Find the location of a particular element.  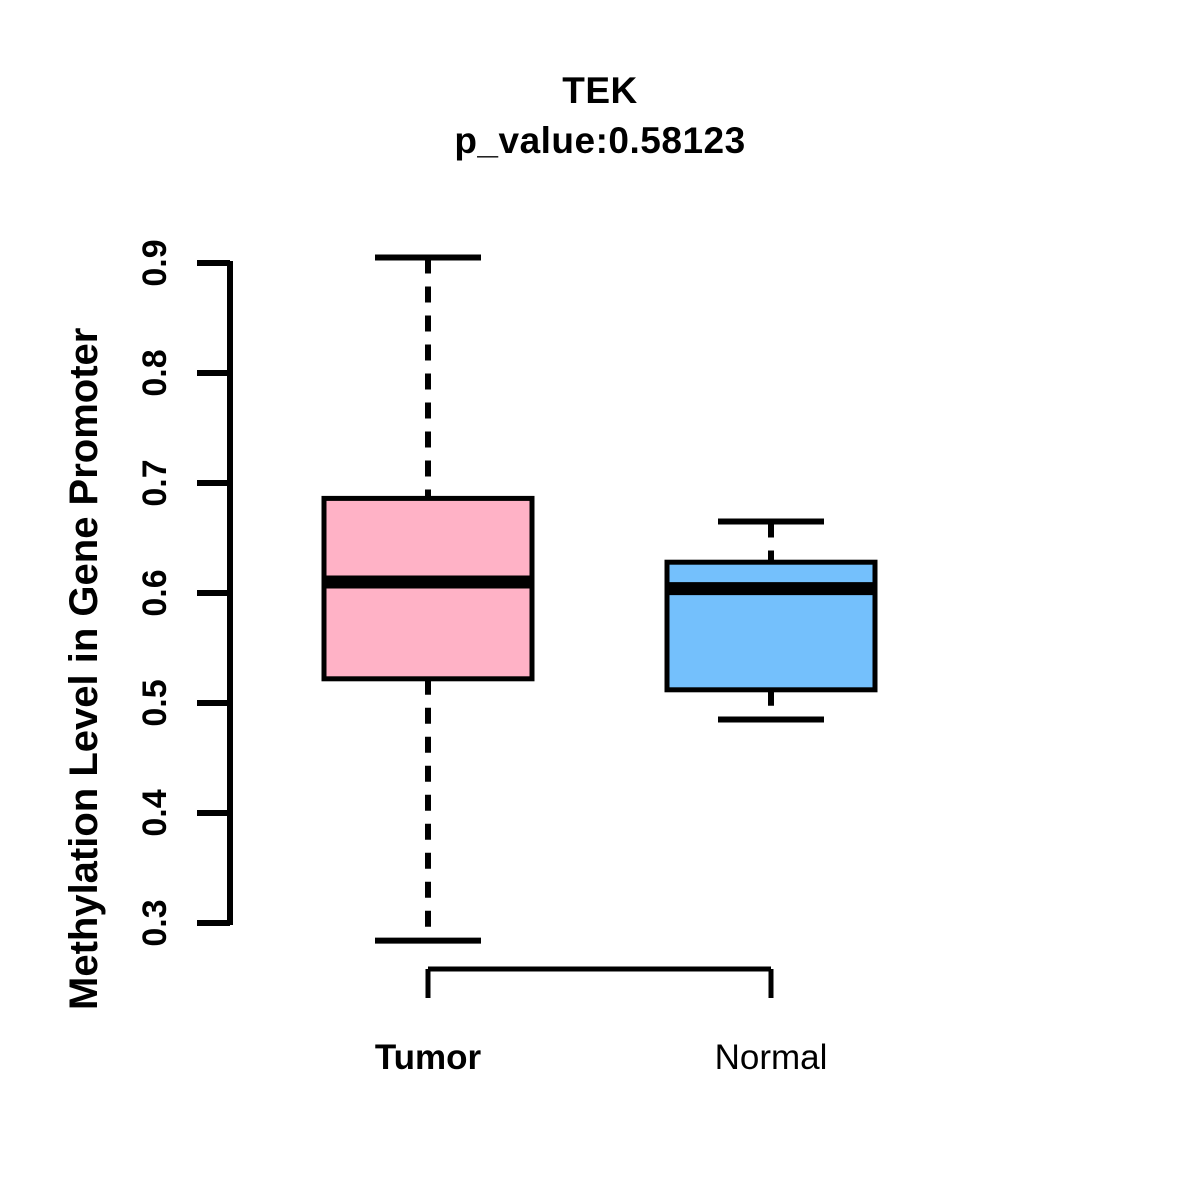

y-axis-tick-label: 0.7 is located at coordinates (155, 483).